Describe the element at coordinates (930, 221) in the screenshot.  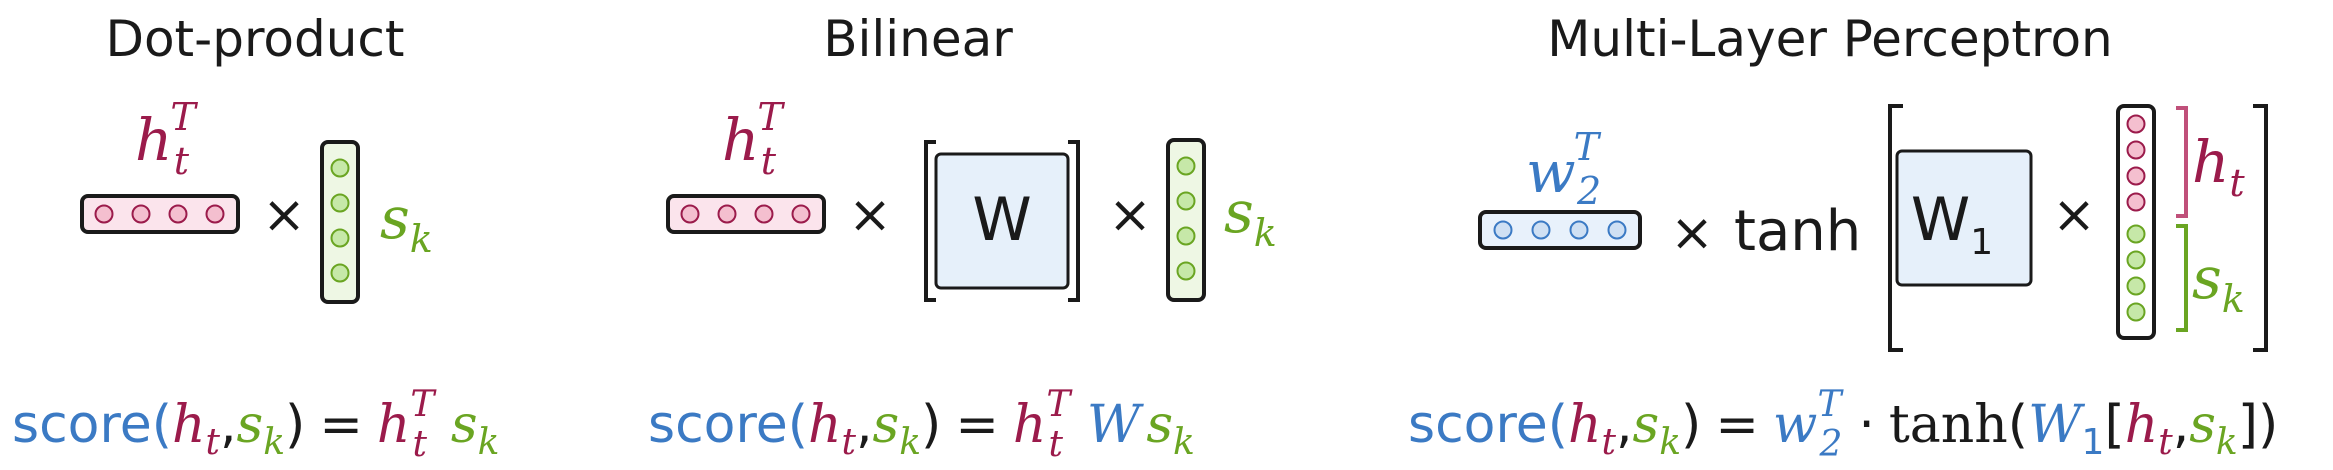
I see `left-bracket` at that location.